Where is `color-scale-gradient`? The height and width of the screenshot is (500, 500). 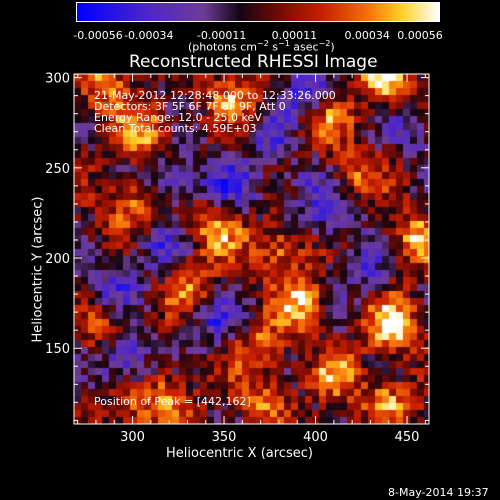
color-scale-gradient is located at coordinates (258, 12).